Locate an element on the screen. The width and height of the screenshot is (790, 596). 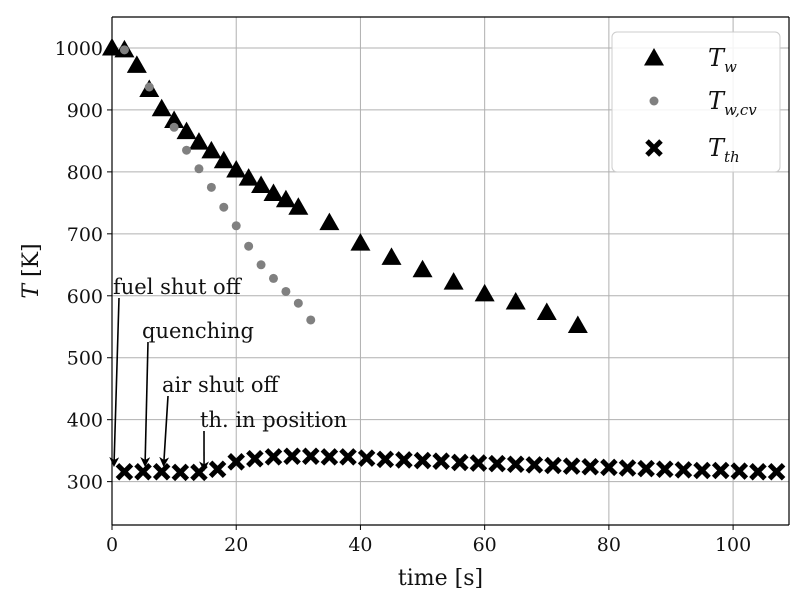
legend-label: Tth is located at coordinates (724, 150).